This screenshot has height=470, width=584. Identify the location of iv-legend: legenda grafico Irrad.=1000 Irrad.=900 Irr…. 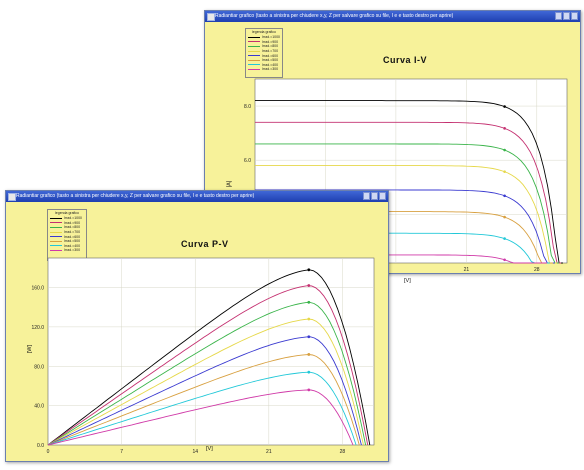
(264, 53).